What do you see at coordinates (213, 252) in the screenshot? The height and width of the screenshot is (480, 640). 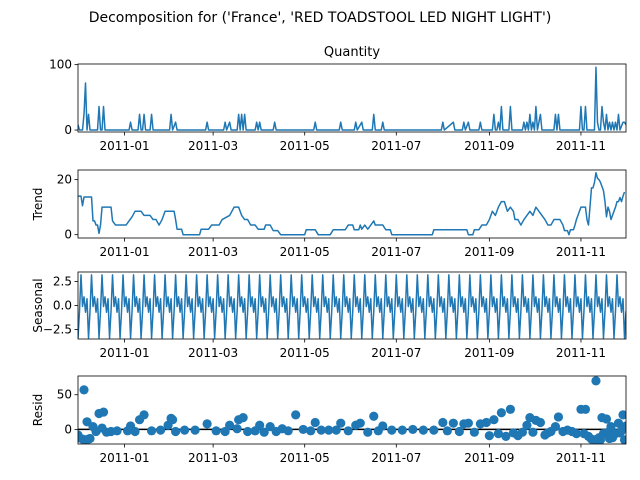 I see `trend-xtick-label: 2011-03` at bounding box center [213, 252].